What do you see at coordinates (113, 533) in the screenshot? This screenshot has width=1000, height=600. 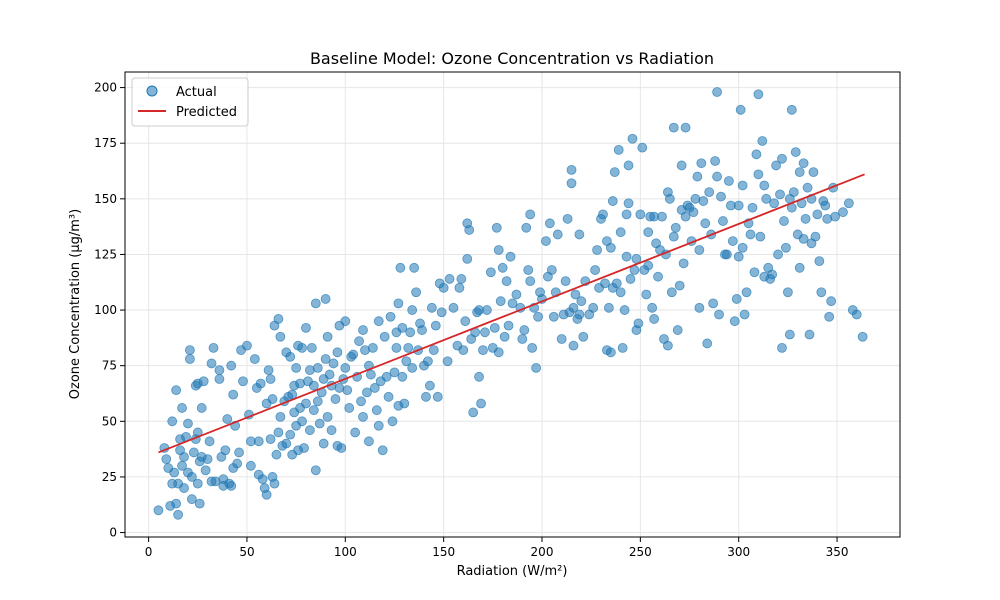 I see `y-tick-label: 0` at bounding box center [113, 533].